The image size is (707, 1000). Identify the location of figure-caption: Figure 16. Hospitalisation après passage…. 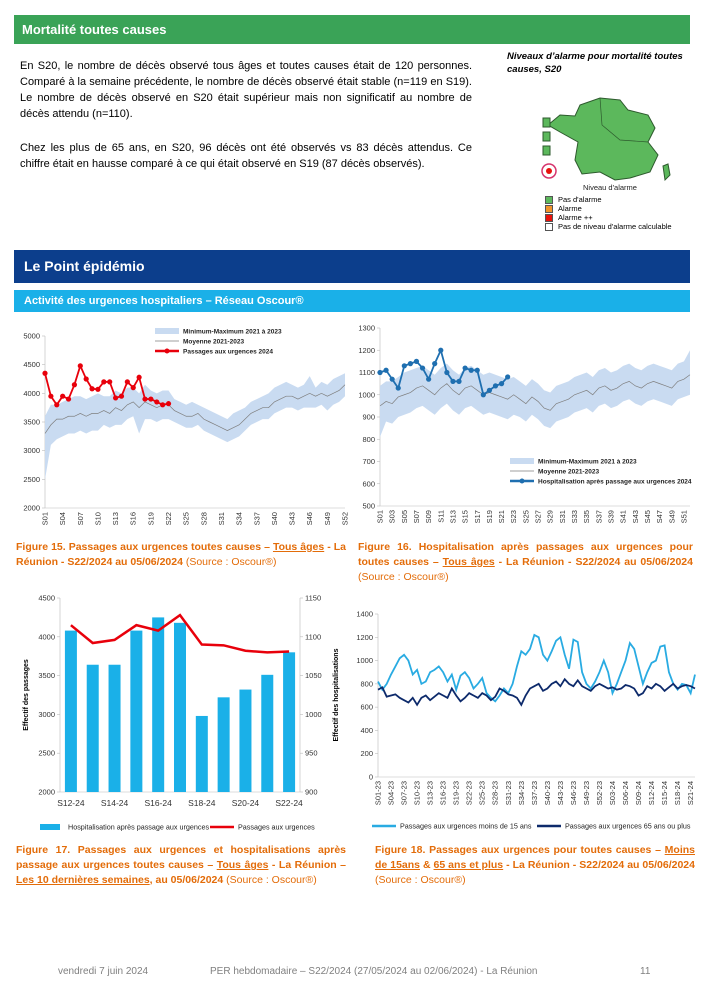
(525, 562).